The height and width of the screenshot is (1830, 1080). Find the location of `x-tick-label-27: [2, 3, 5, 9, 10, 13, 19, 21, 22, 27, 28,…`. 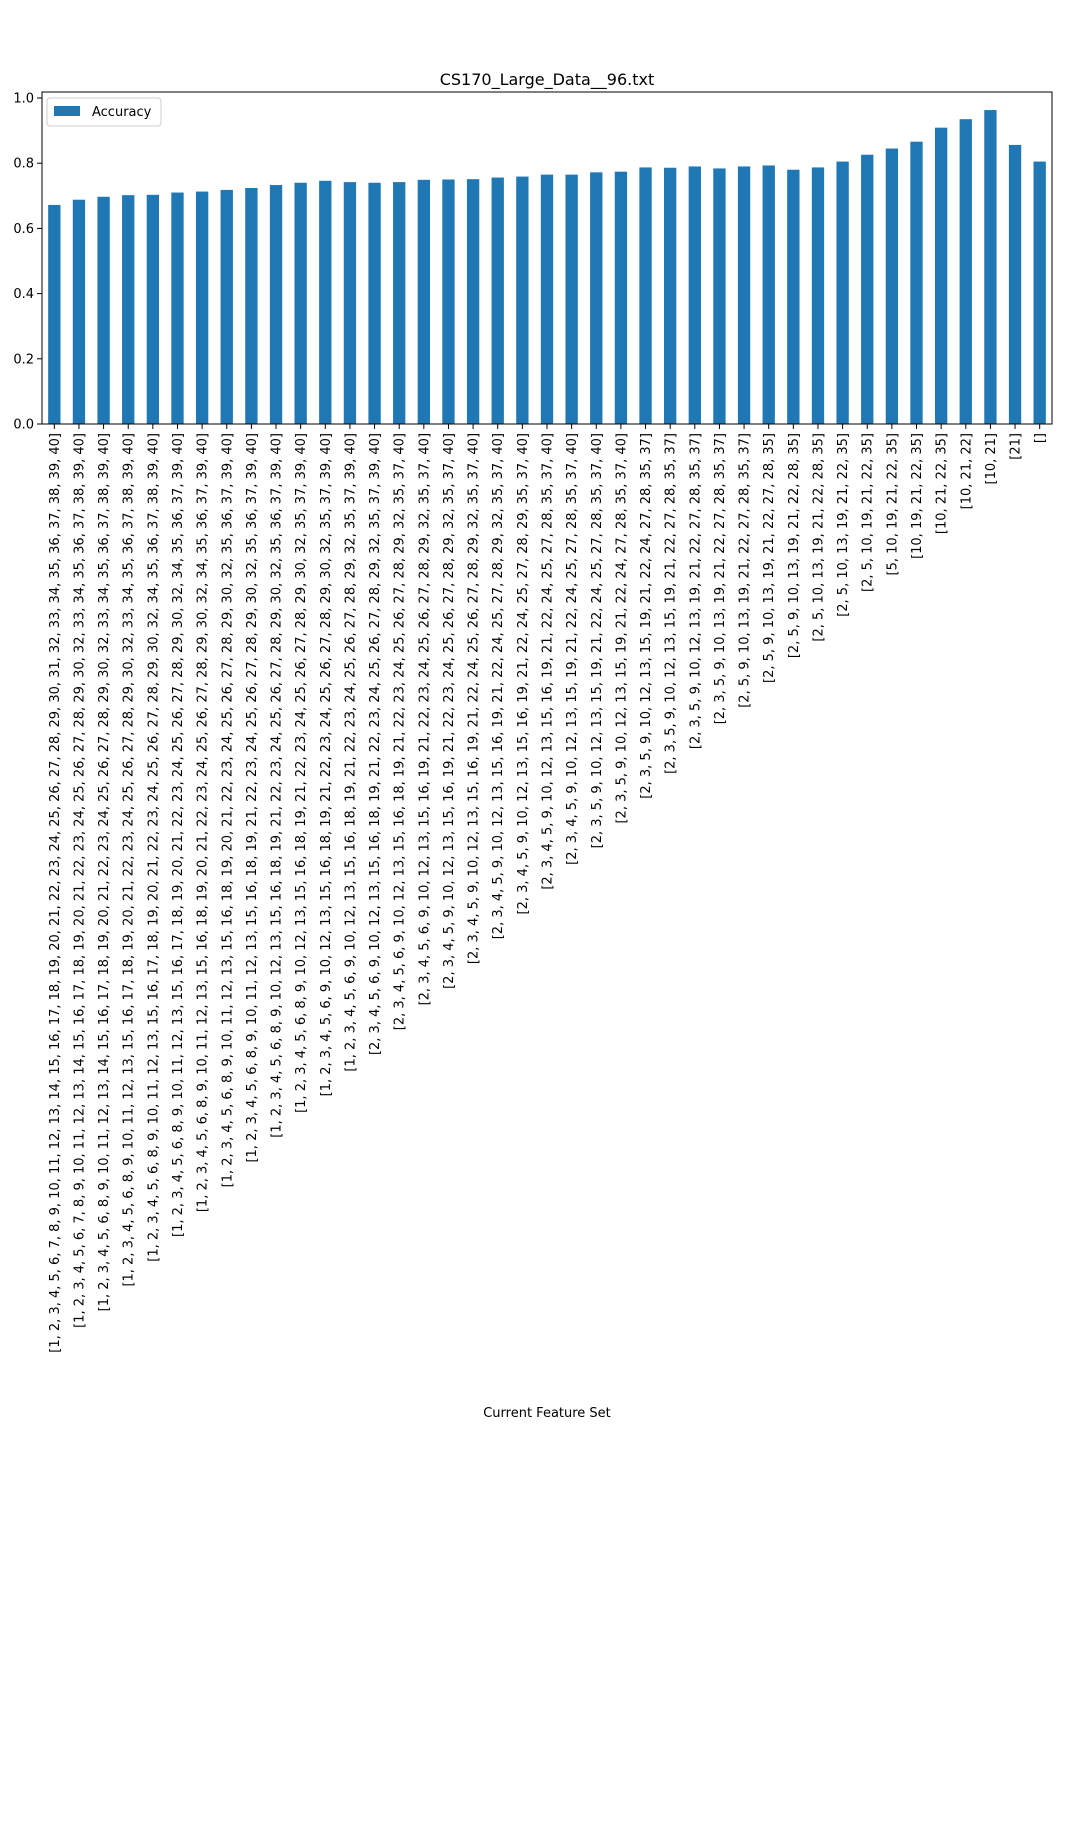

x-tick-label-27: [2, 3, 5, 9, 10, 13, 19, 21, 22, 27, 28,… is located at coordinates (720, 578).